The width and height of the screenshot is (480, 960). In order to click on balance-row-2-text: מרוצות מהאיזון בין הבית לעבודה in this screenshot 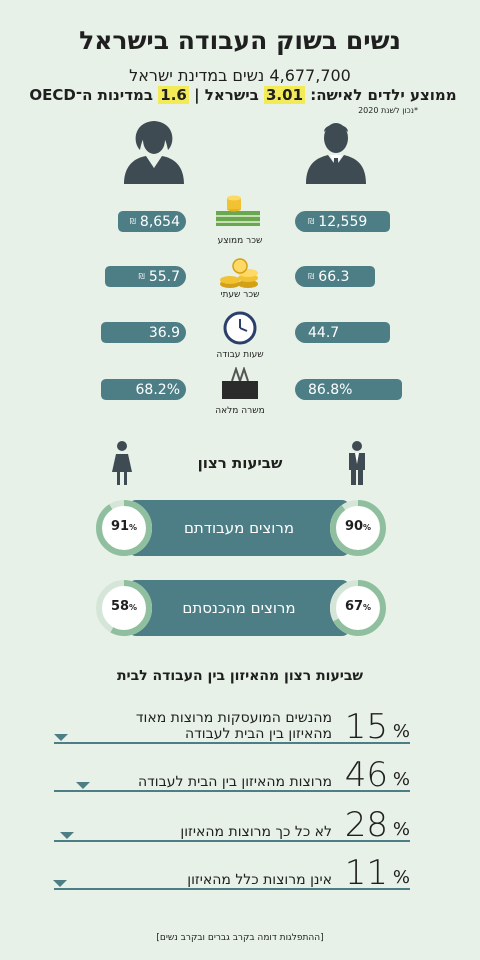, I will do `click(235, 782)`.